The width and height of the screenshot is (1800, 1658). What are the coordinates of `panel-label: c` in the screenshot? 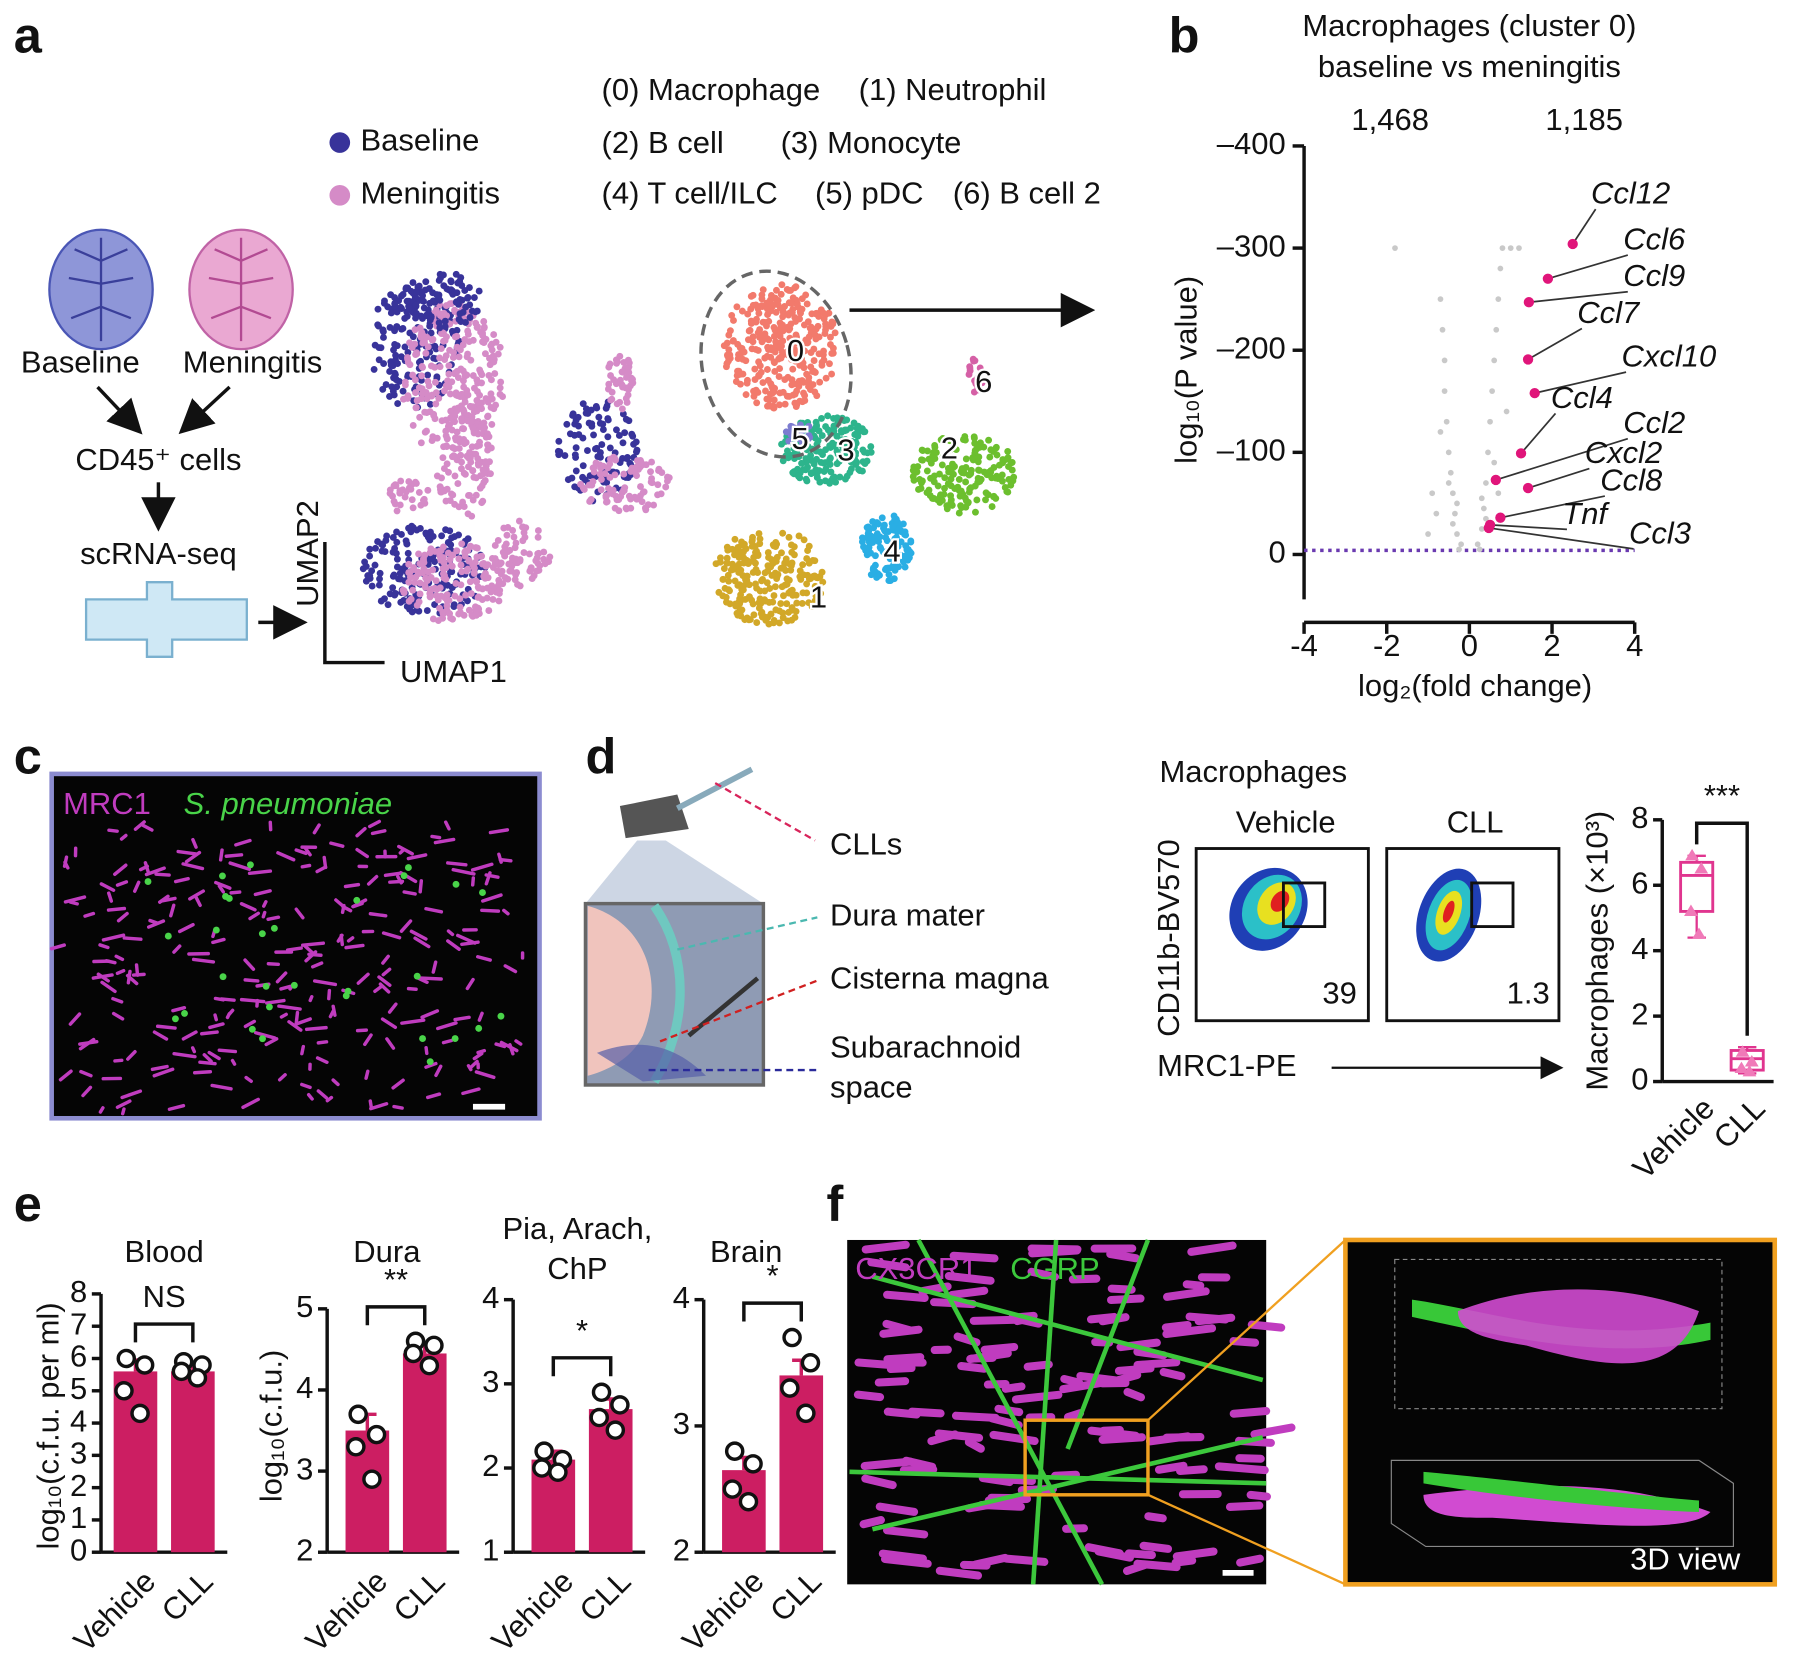 It's located at (28, 755).